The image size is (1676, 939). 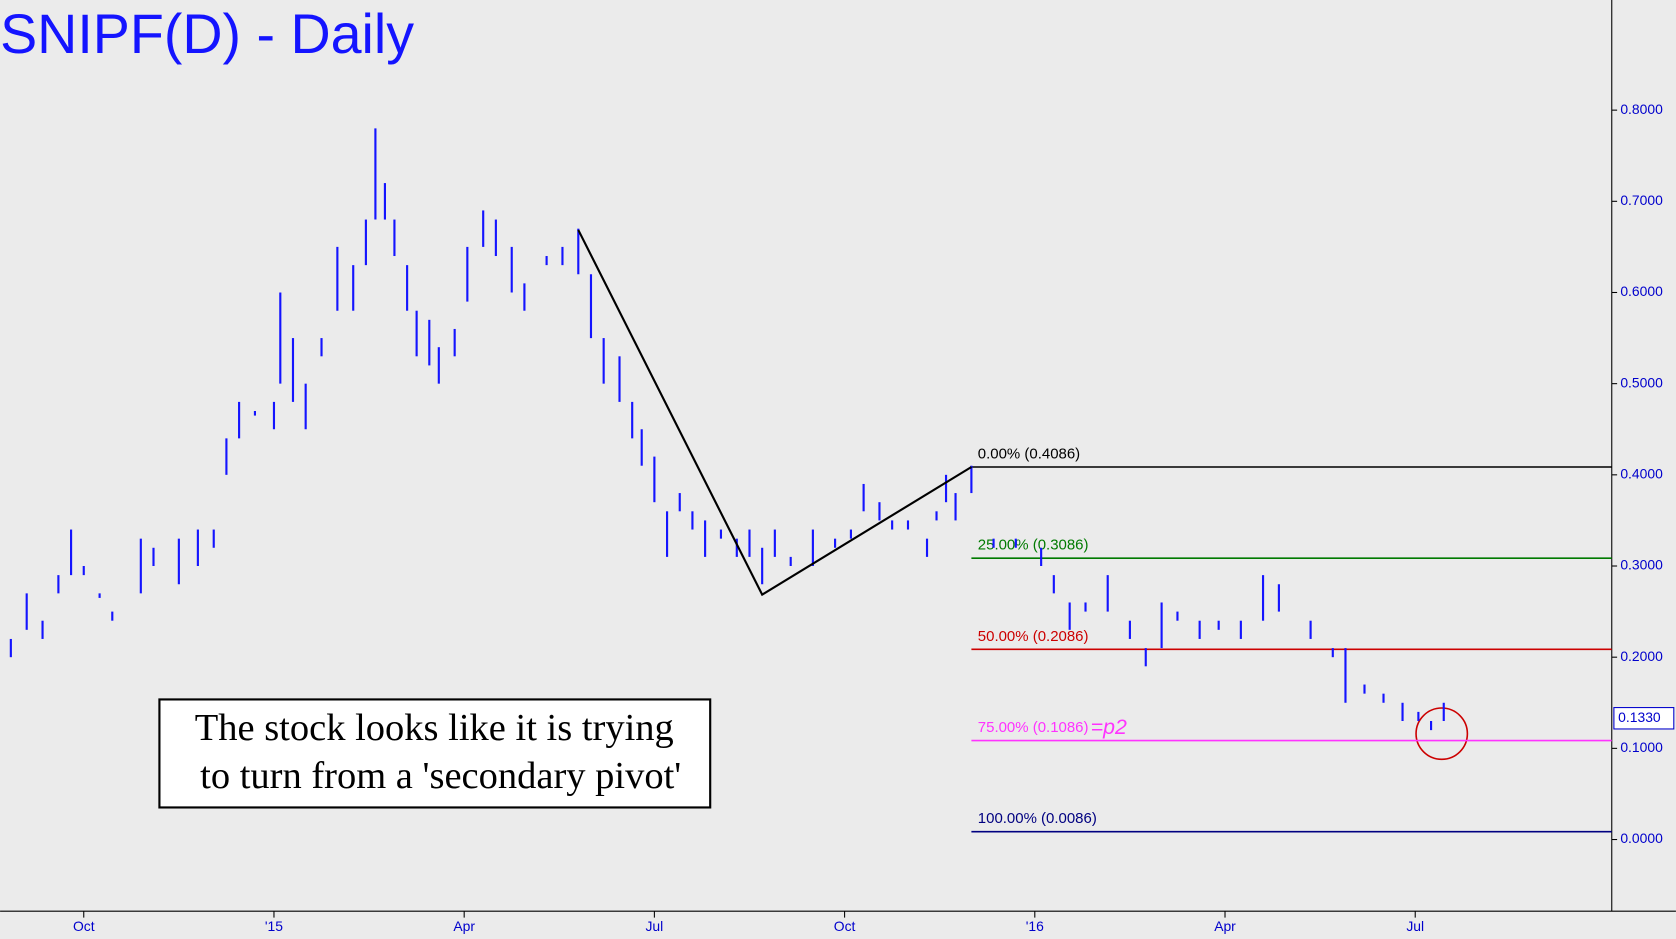 I want to click on x-tick-label: '16, so click(x=1035, y=926).